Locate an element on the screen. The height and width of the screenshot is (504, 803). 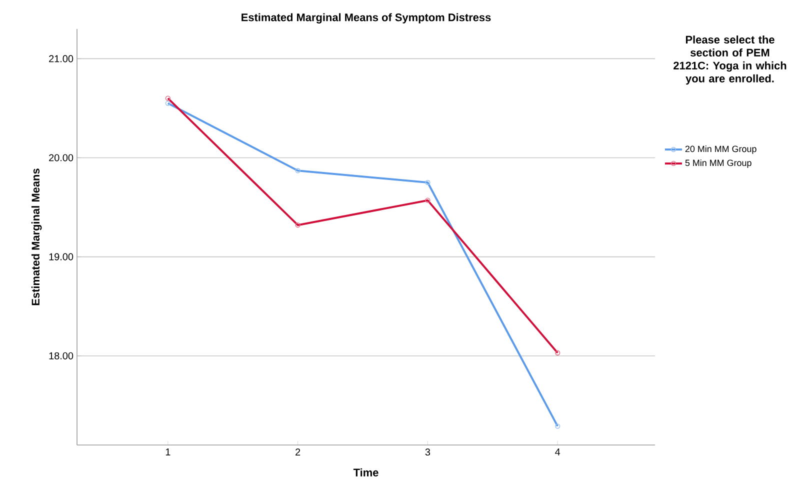
x-tick-label: 3 is located at coordinates (427, 452).